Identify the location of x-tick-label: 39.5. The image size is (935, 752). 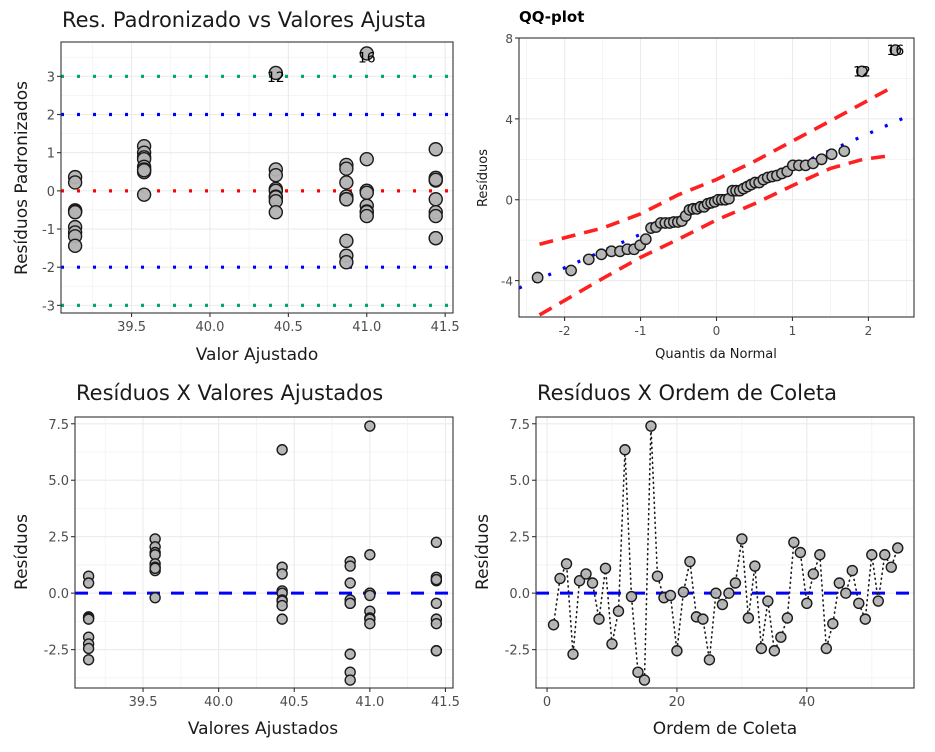
(131, 327).